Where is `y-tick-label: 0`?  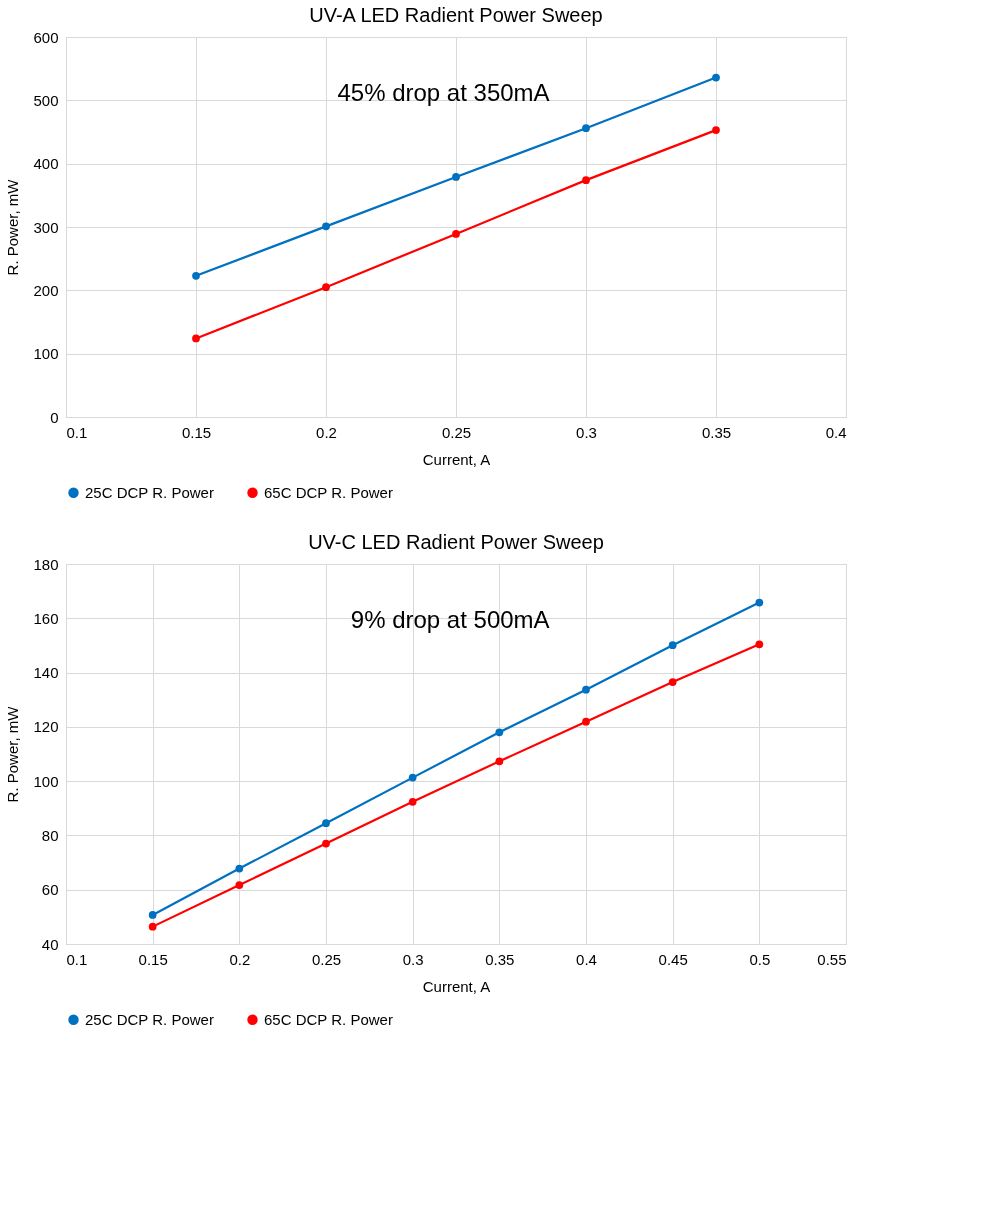 y-tick-label: 0 is located at coordinates (54, 417).